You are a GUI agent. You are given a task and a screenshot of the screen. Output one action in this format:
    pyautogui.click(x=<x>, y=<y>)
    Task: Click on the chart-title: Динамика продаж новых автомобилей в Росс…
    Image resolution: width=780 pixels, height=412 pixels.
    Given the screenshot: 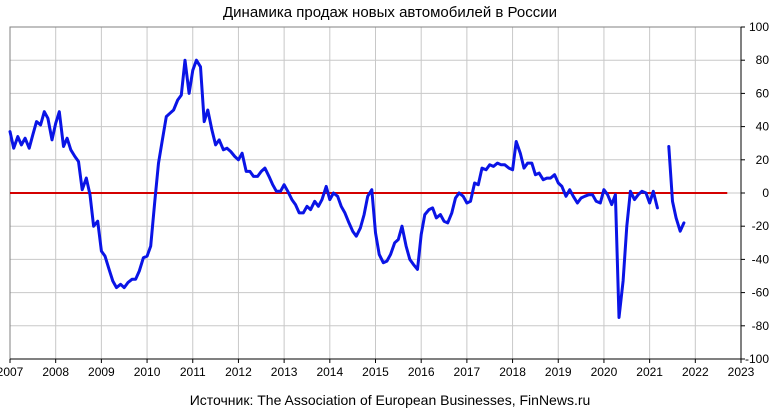 What is the action you would take?
    pyautogui.click(x=390, y=12)
    